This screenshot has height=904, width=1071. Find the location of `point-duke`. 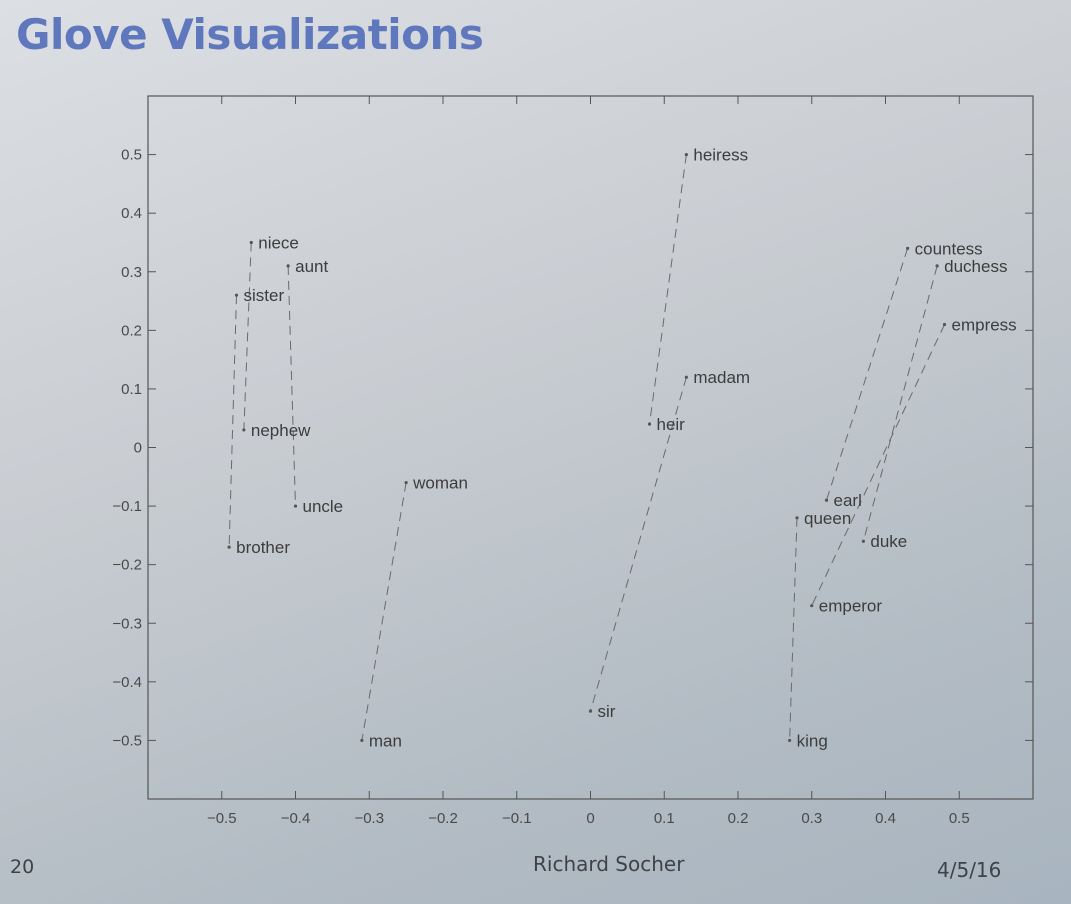

point-duke is located at coordinates (863, 541).